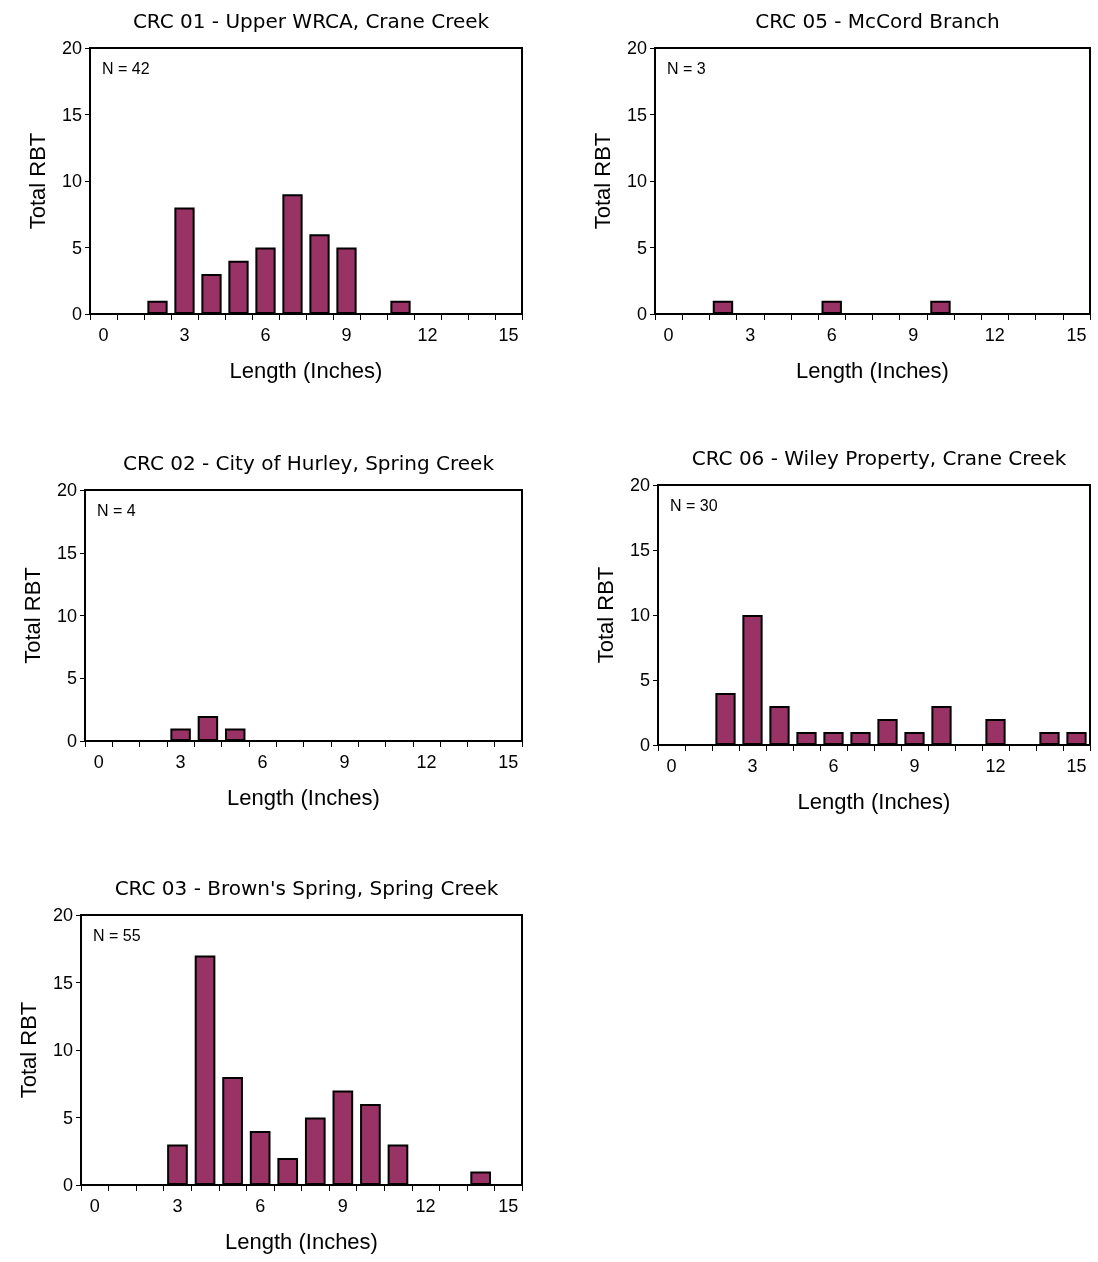 The image size is (1098, 1262). Describe the element at coordinates (309, 463) in the screenshot. I see `chart-title: CRC 02 - City of Hurley, Spring Creek` at that location.